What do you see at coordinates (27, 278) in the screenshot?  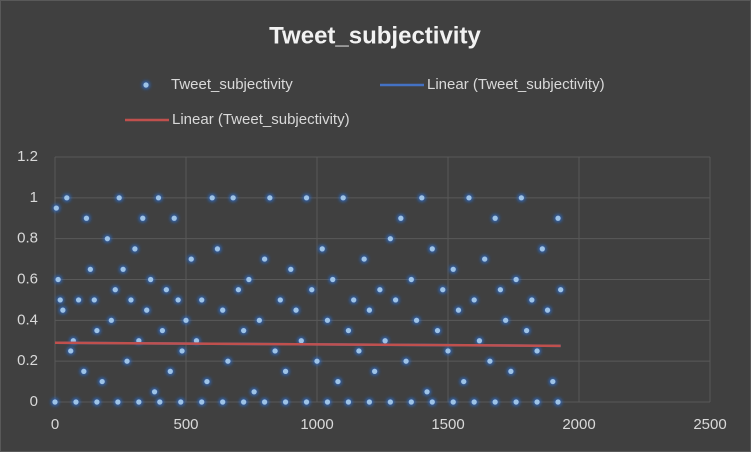 I see `y-tick-label: 0.6` at bounding box center [27, 278].